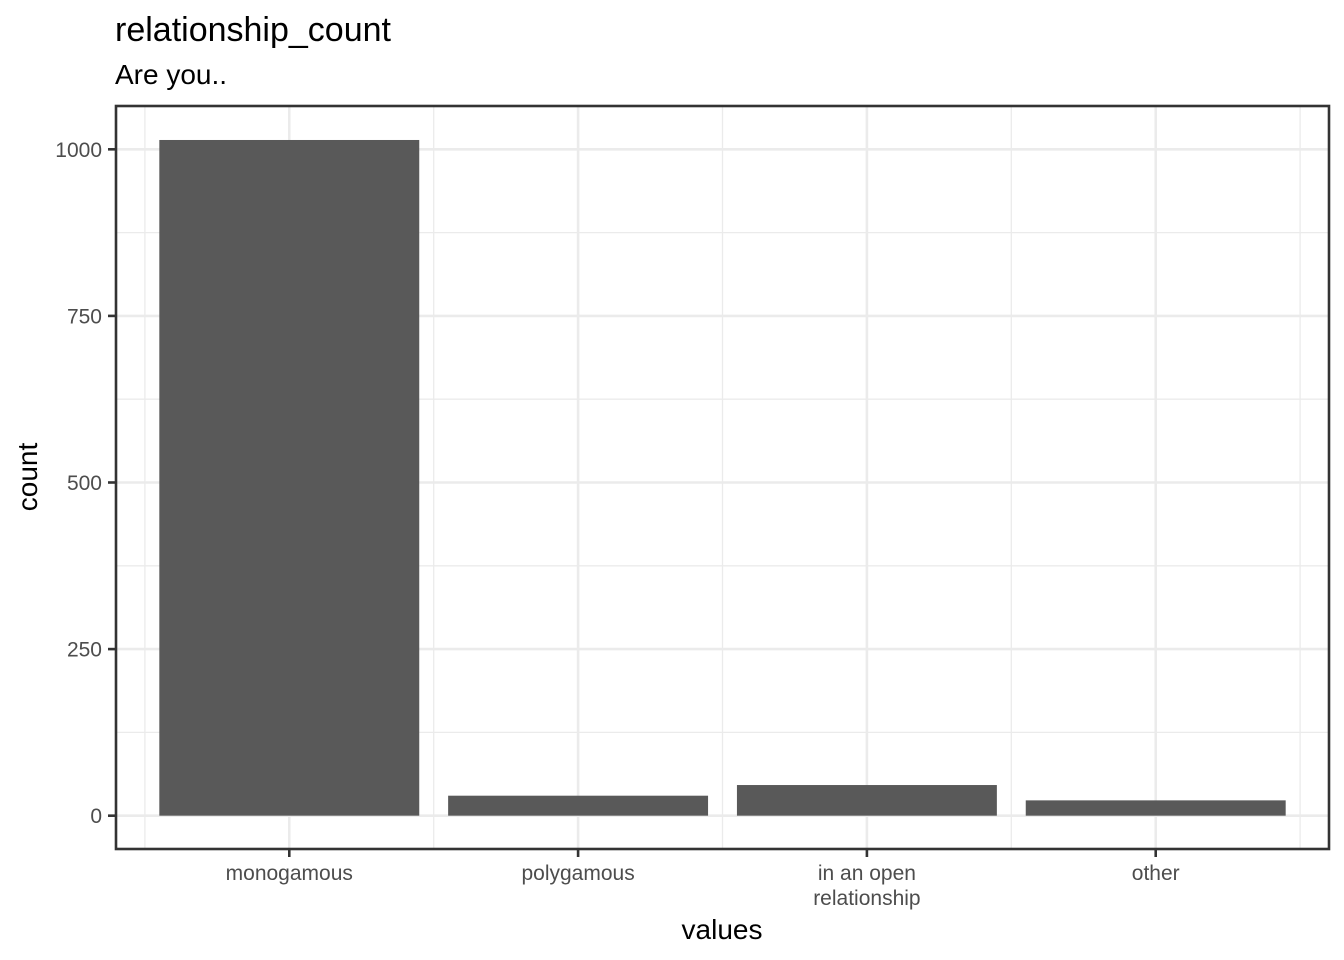 The image size is (1344, 960). I want to click on chart-title: relationship_count, so click(253, 30).